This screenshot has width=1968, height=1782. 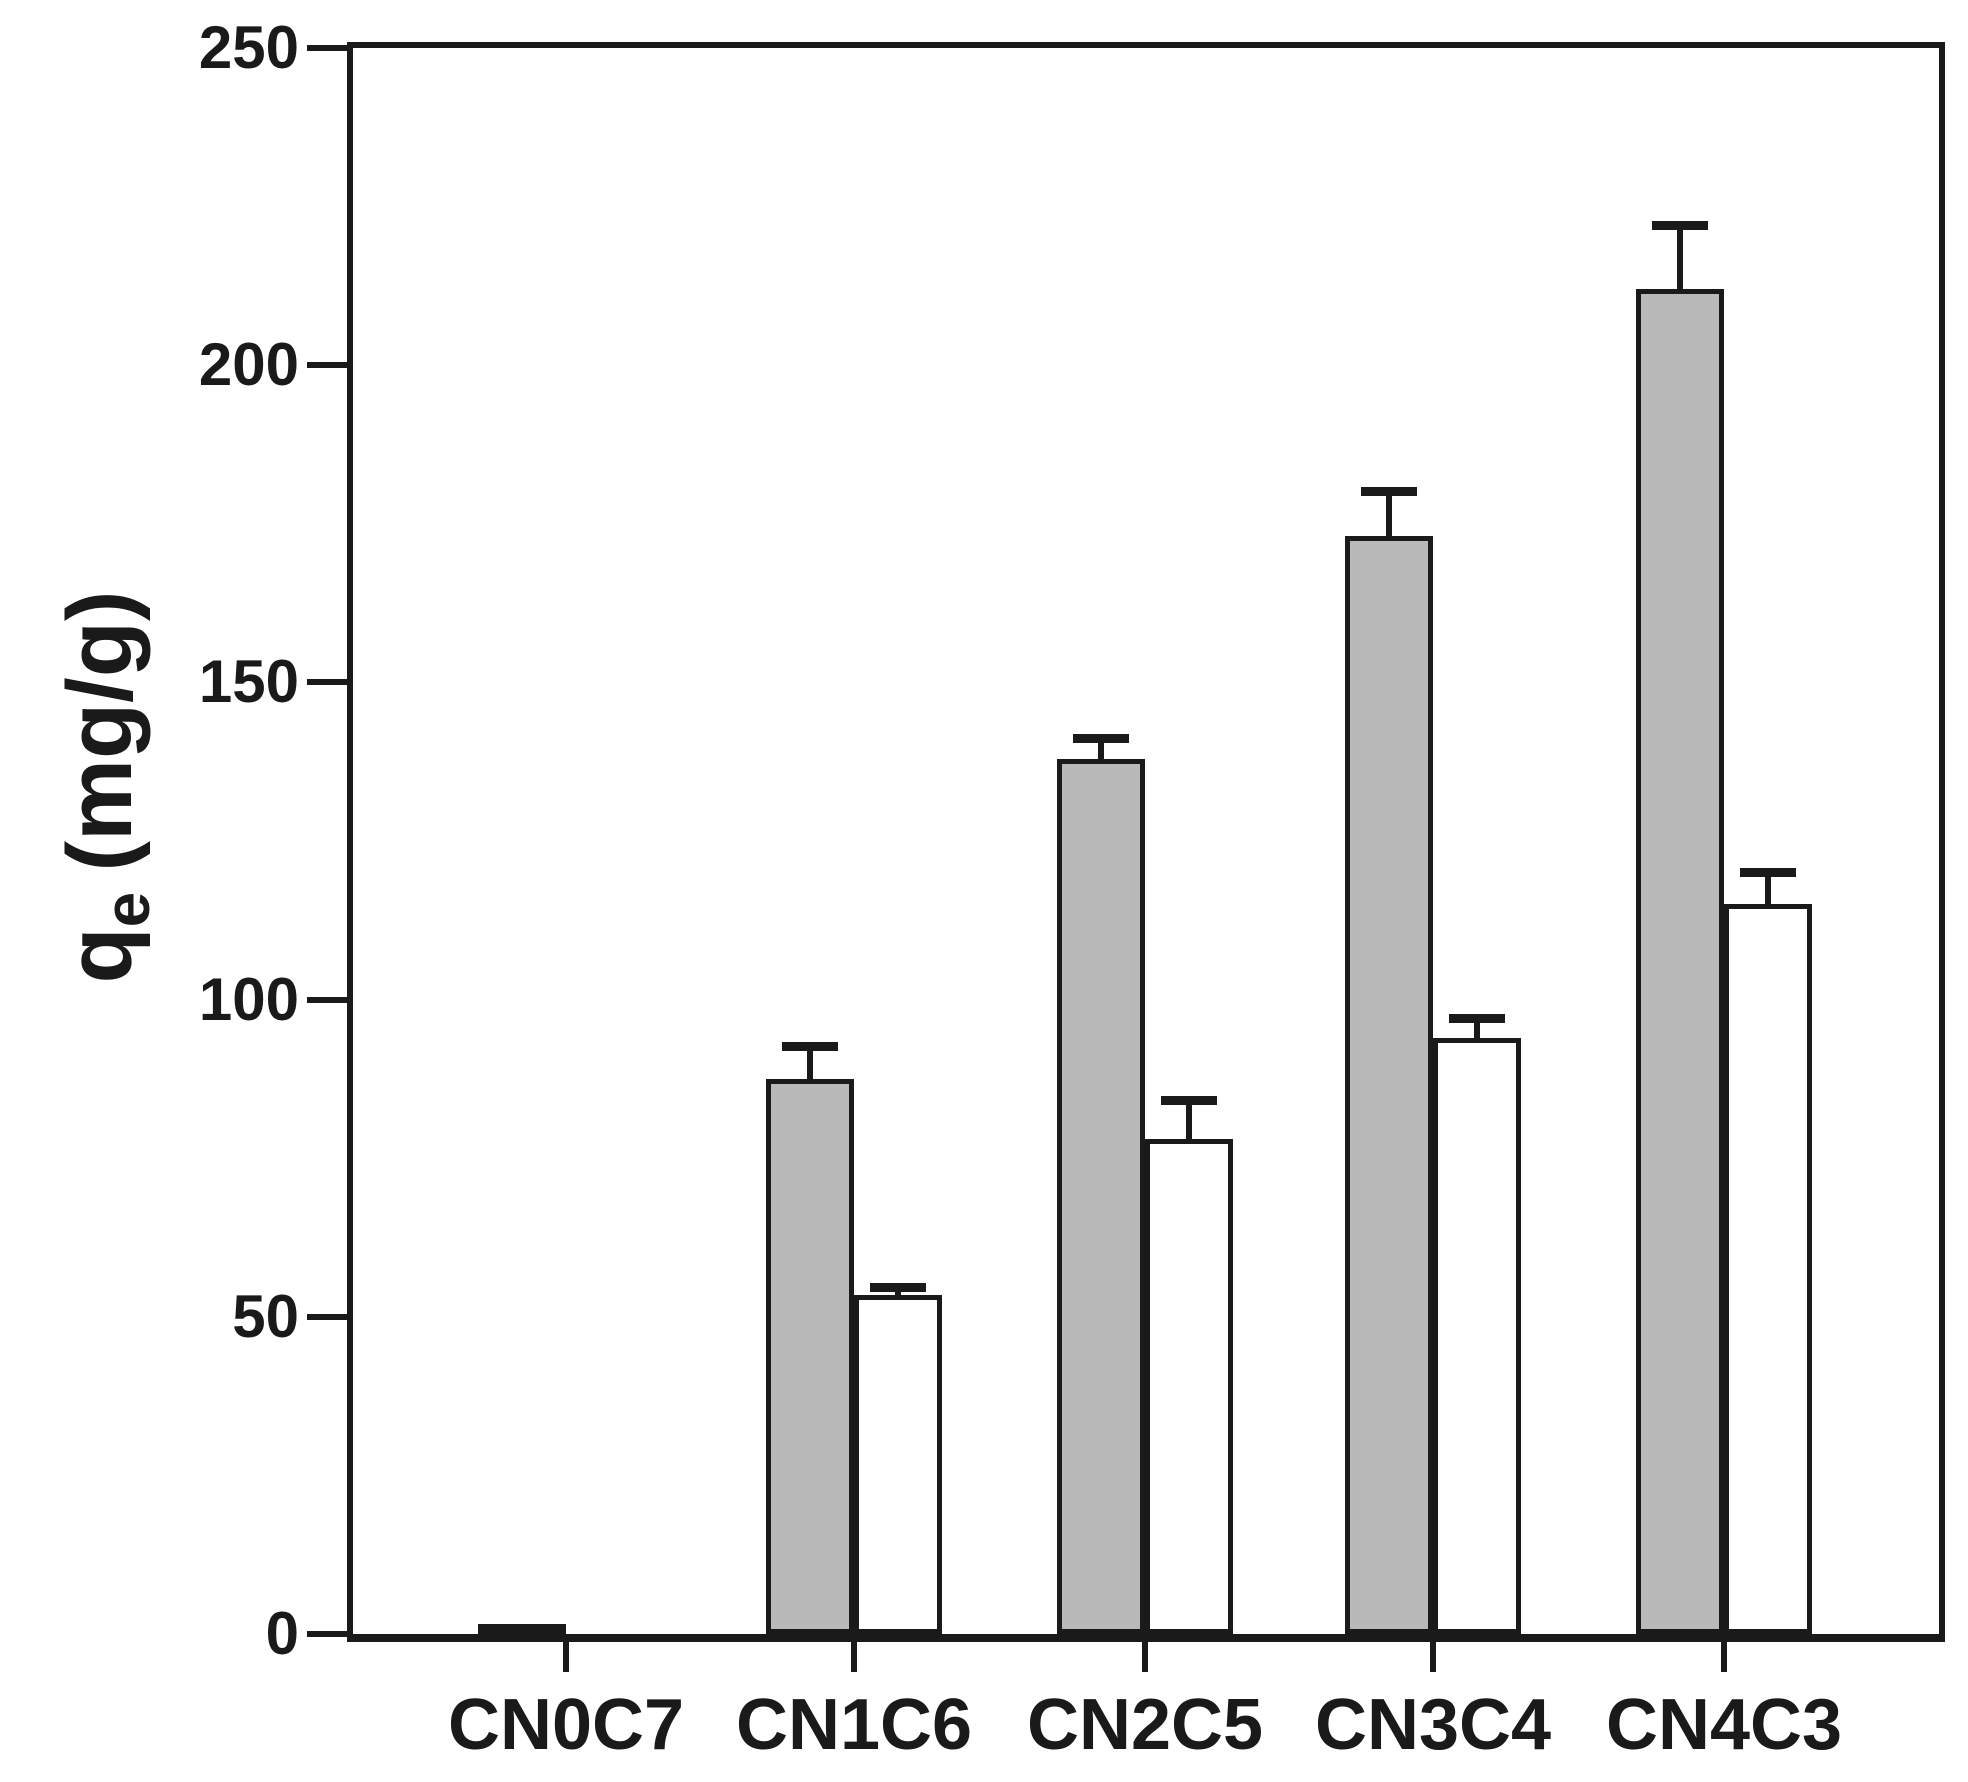 I want to click on bar-gray-CN1C6, so click(x=810, y=1356).